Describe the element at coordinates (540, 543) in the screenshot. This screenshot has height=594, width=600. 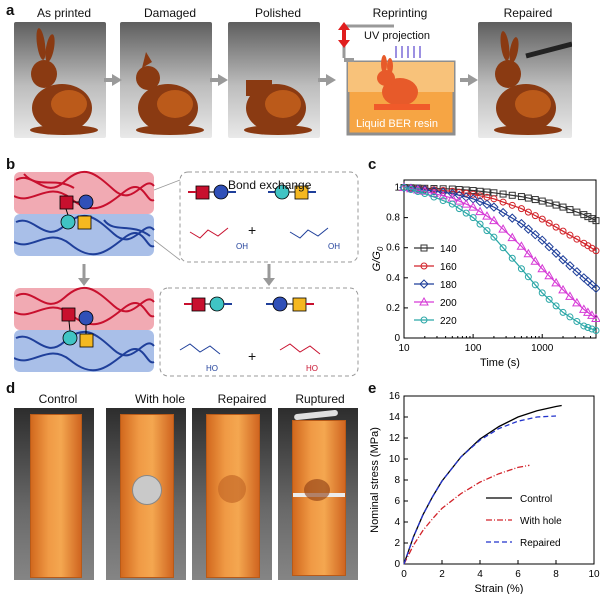
I see `legend-label: Repaired` at that location.